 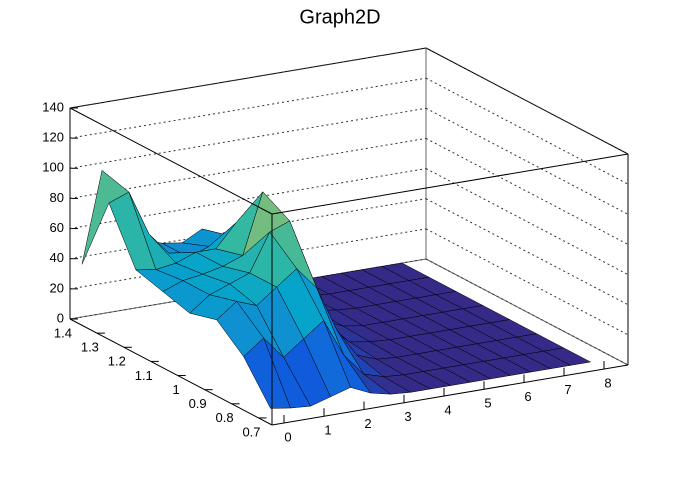 I want to click on z-tick-label: 120, so click(x=53, y=137).